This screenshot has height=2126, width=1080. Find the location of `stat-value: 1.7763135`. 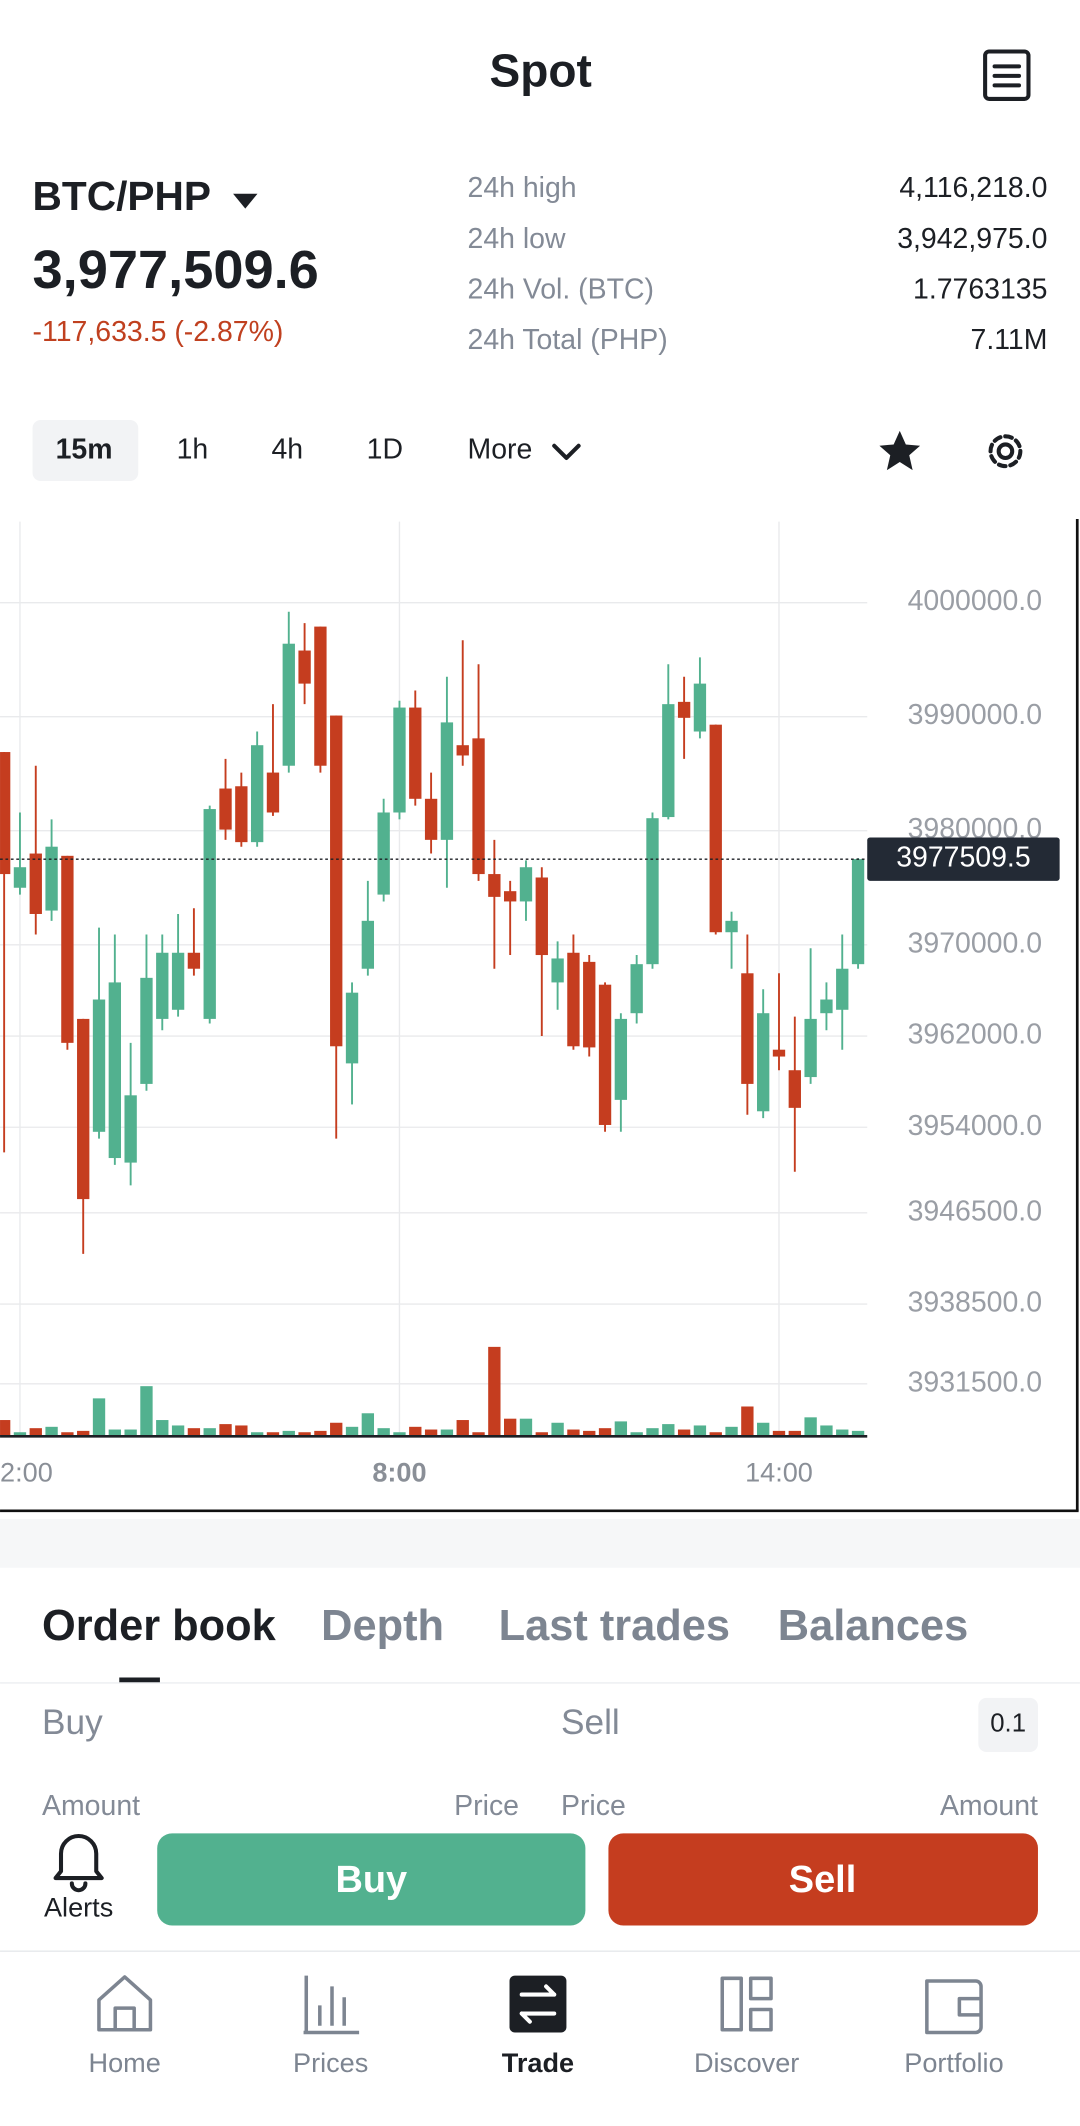

stat-value: 1.7763135 is located at coordinates (980, 289).